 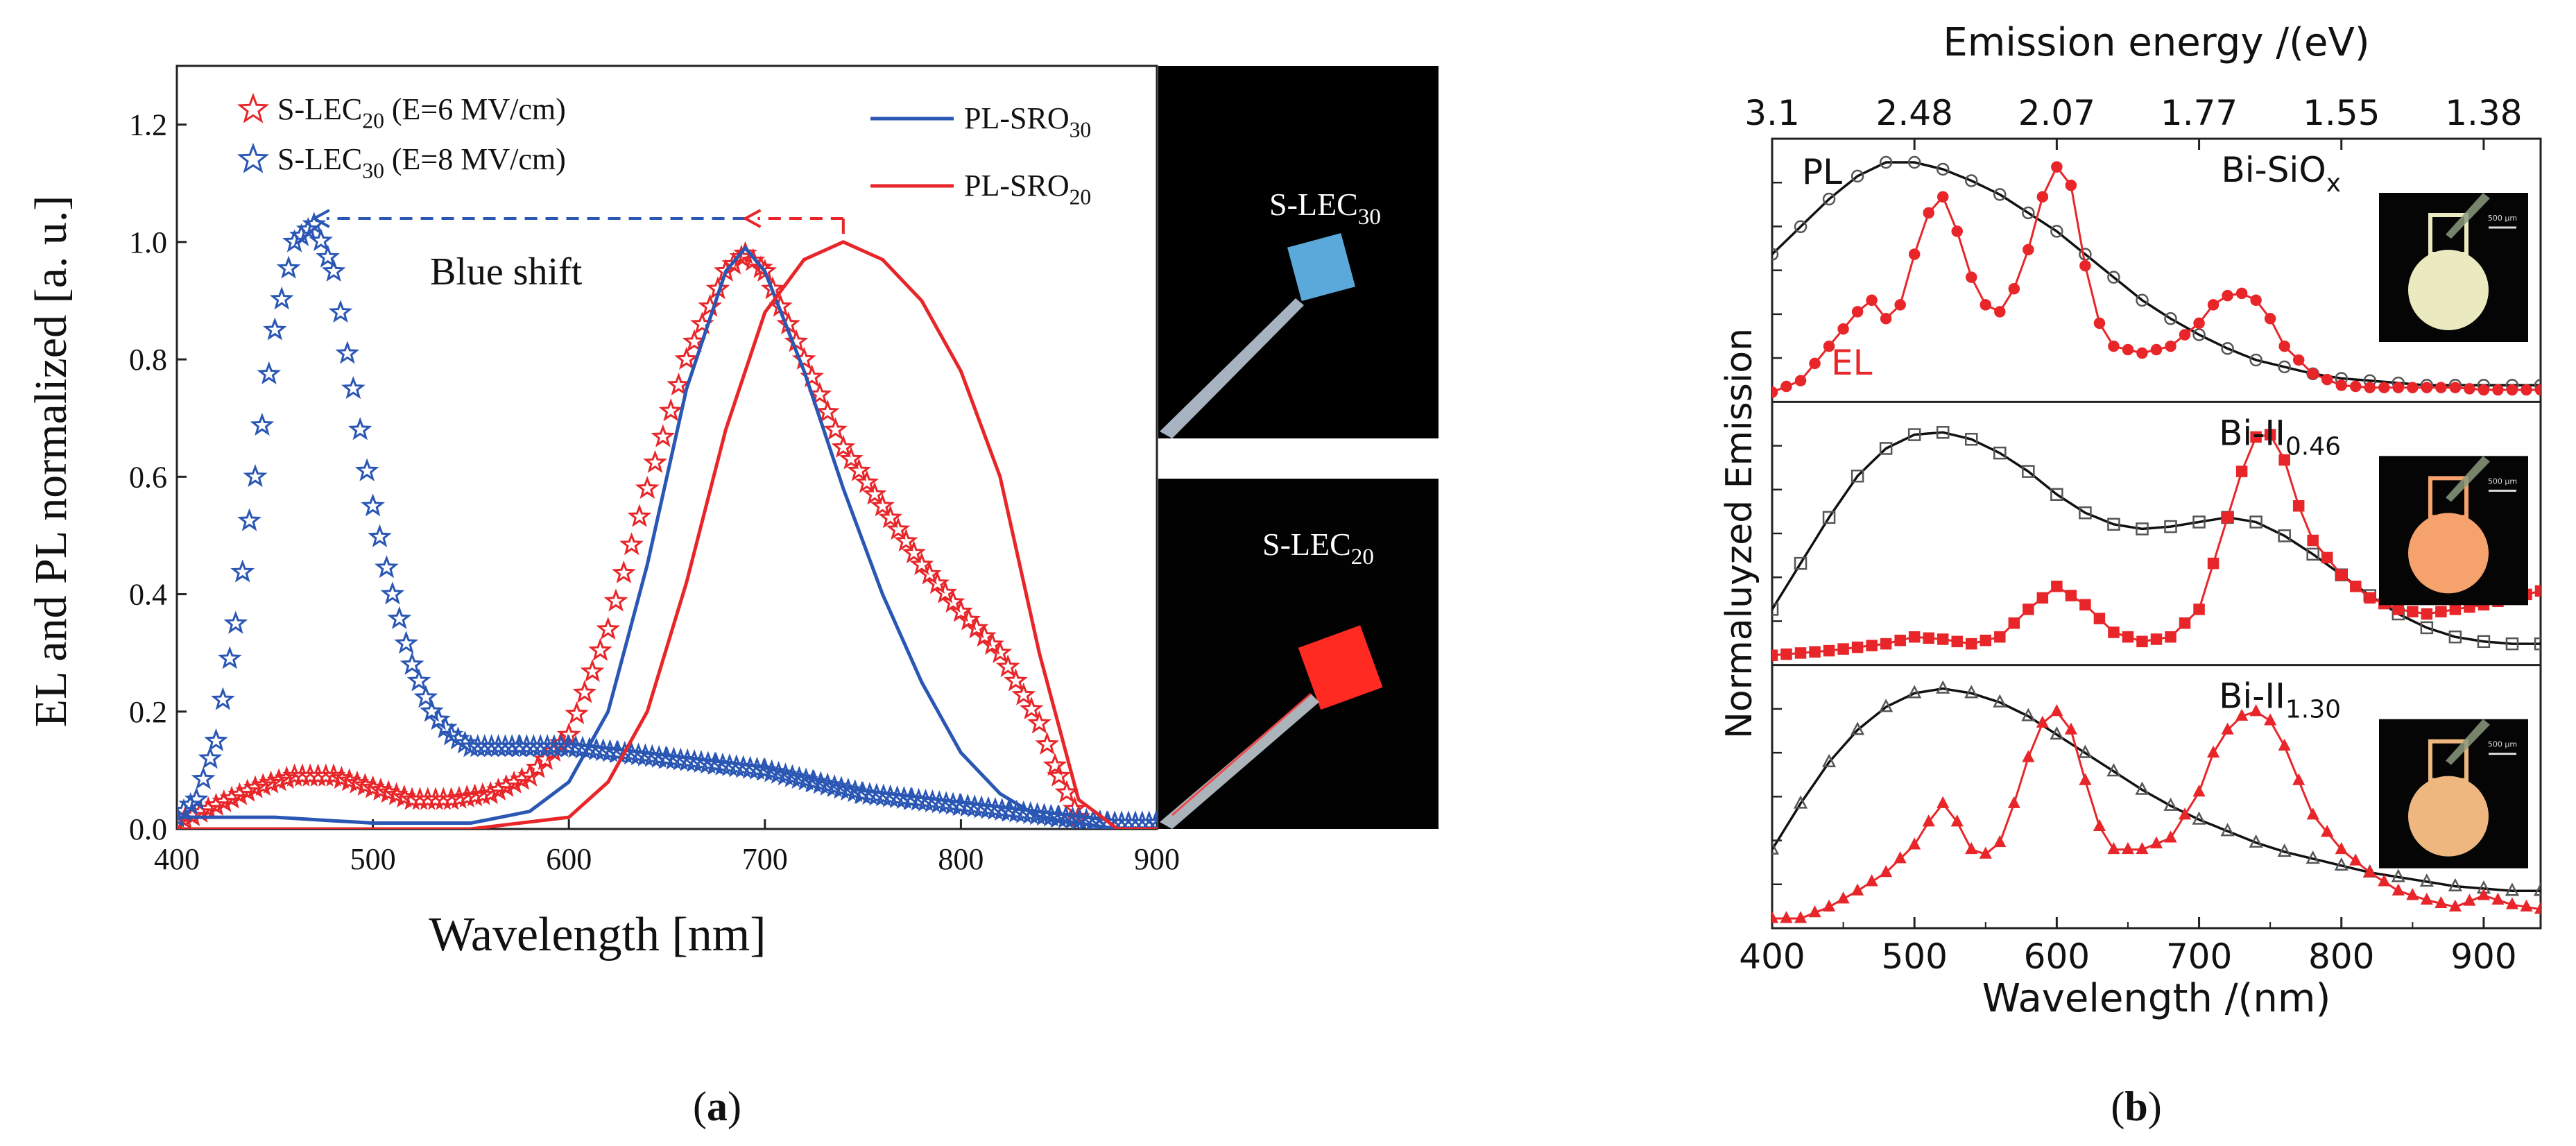 I want to click on blue-shift-label: Blue shift, so click(x=506, y=271).